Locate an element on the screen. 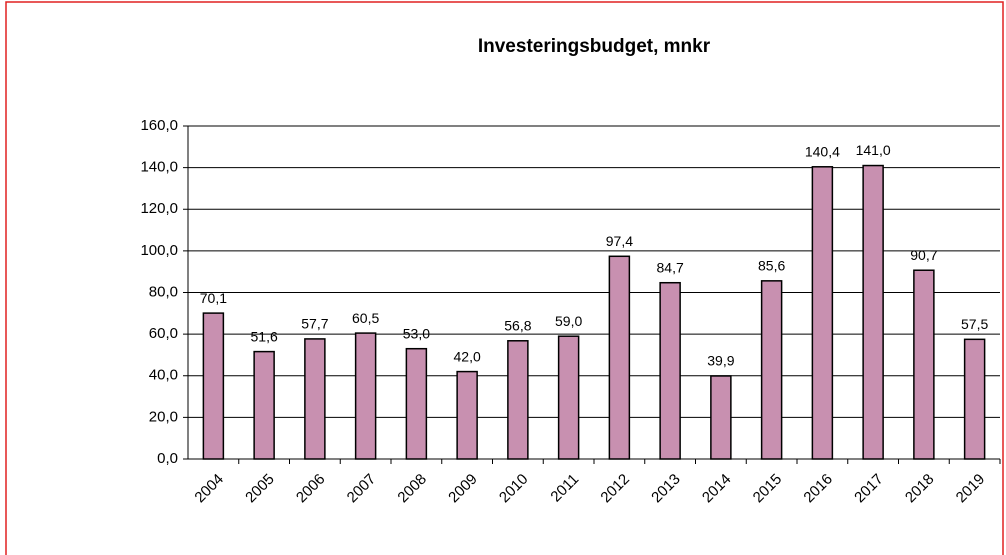  value-label: 84,7 is located at coordinates (670, 267).